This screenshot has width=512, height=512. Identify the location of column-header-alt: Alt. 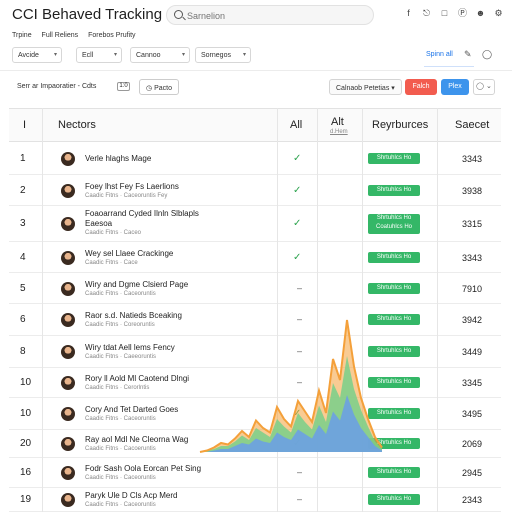
(337, 122).